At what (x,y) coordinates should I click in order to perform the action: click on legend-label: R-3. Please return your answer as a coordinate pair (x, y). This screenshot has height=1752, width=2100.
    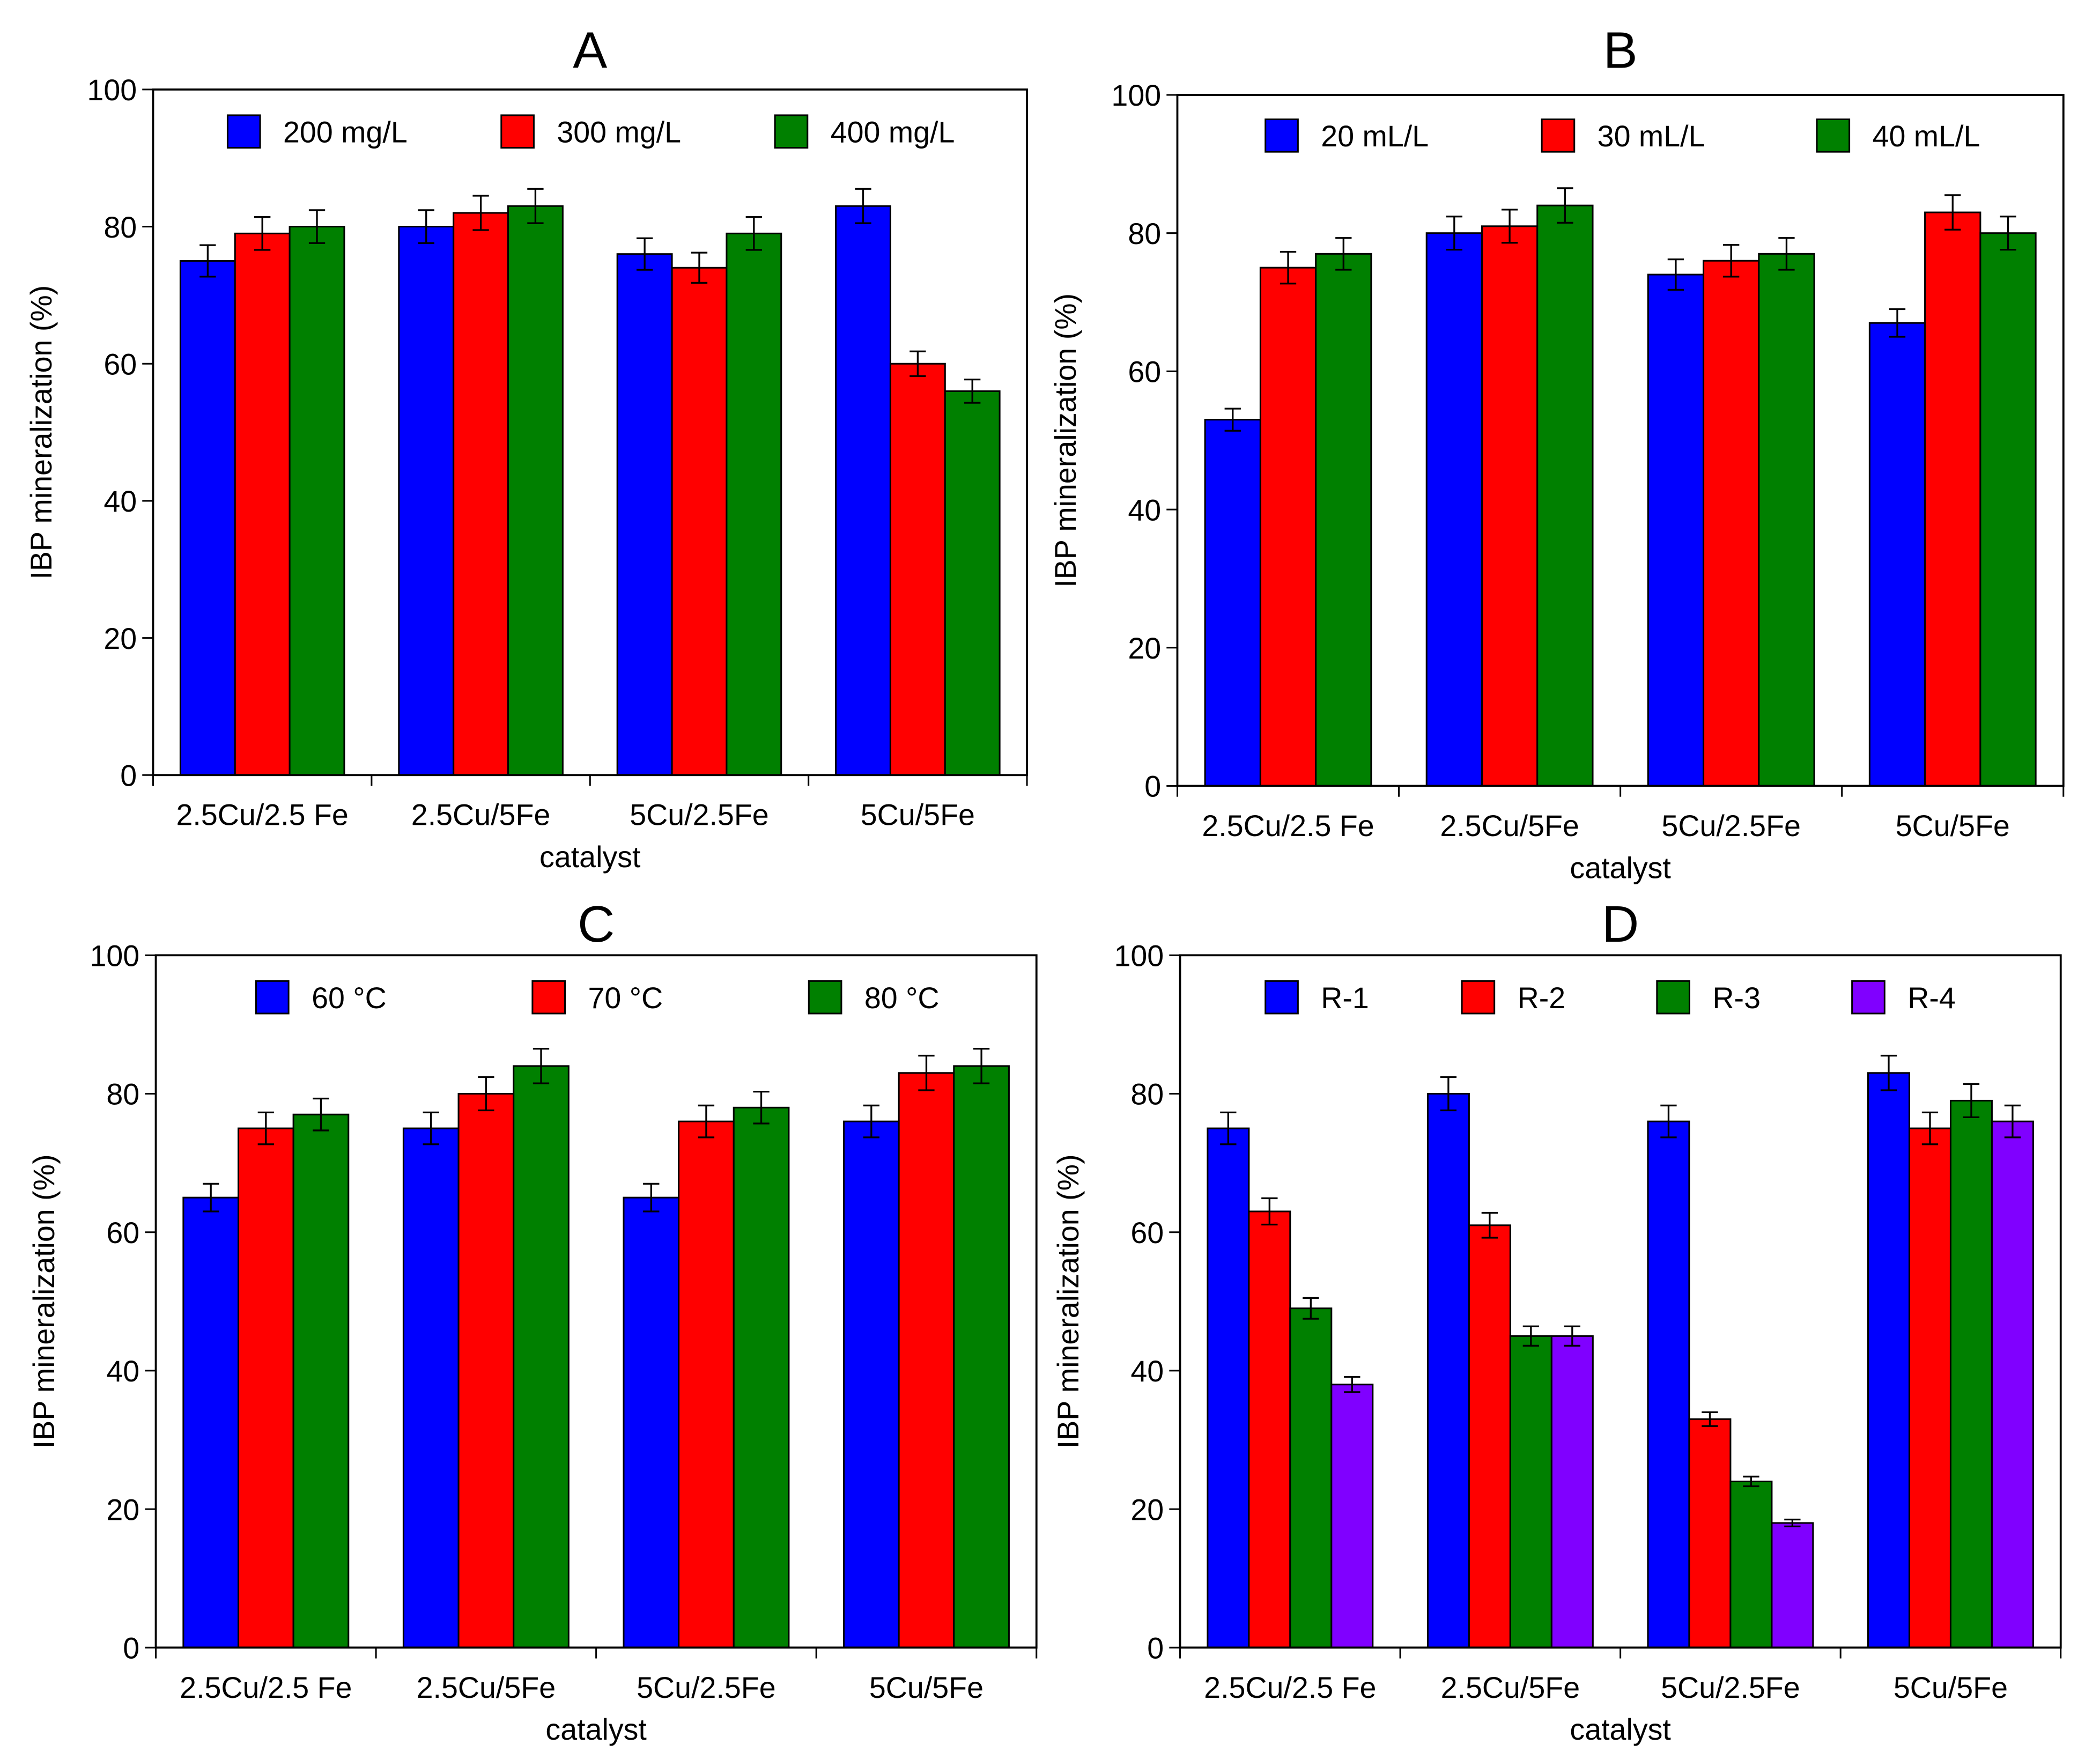
    Looking at the image, I should click on (1736, 998).